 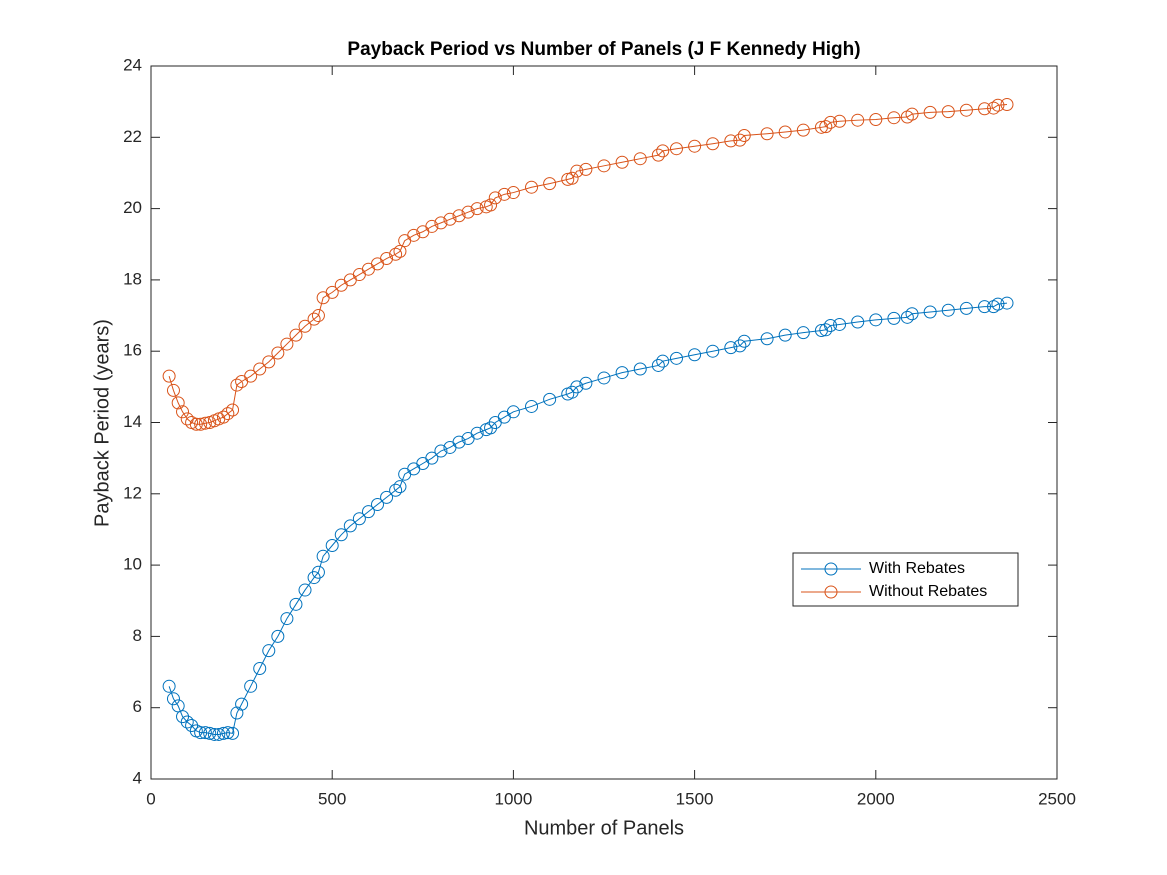 What do you see at coordinates (132, 278) in the screenshot?
I see `y-tick-label: 18` at bounding box center [132, 278].